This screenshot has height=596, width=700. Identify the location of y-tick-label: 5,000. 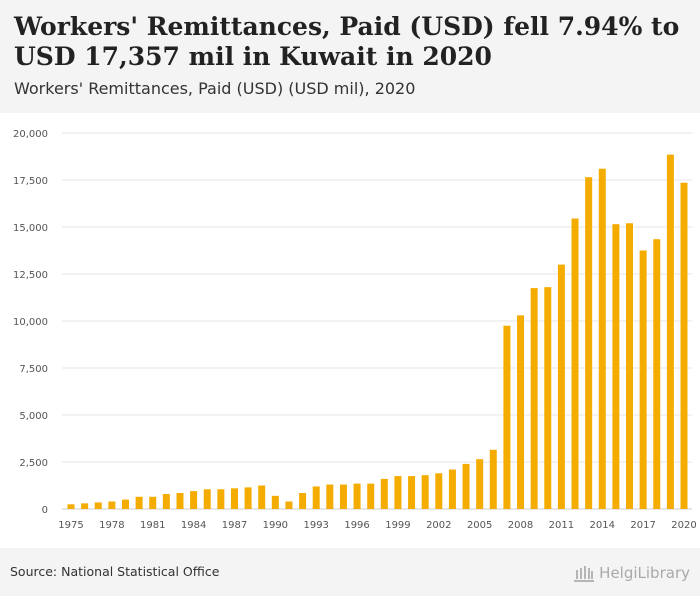
(33, 416).